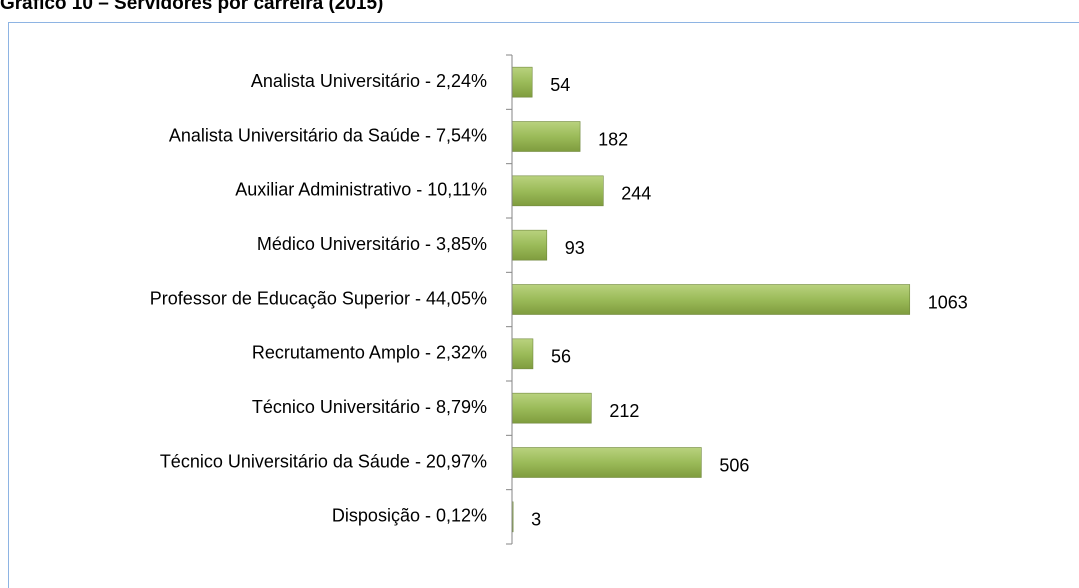 Image resolution: width=1079 pixels, height=588 pixels. I want to click on category-label: Técnico Universitário - 8,79%, so click(369, 407).